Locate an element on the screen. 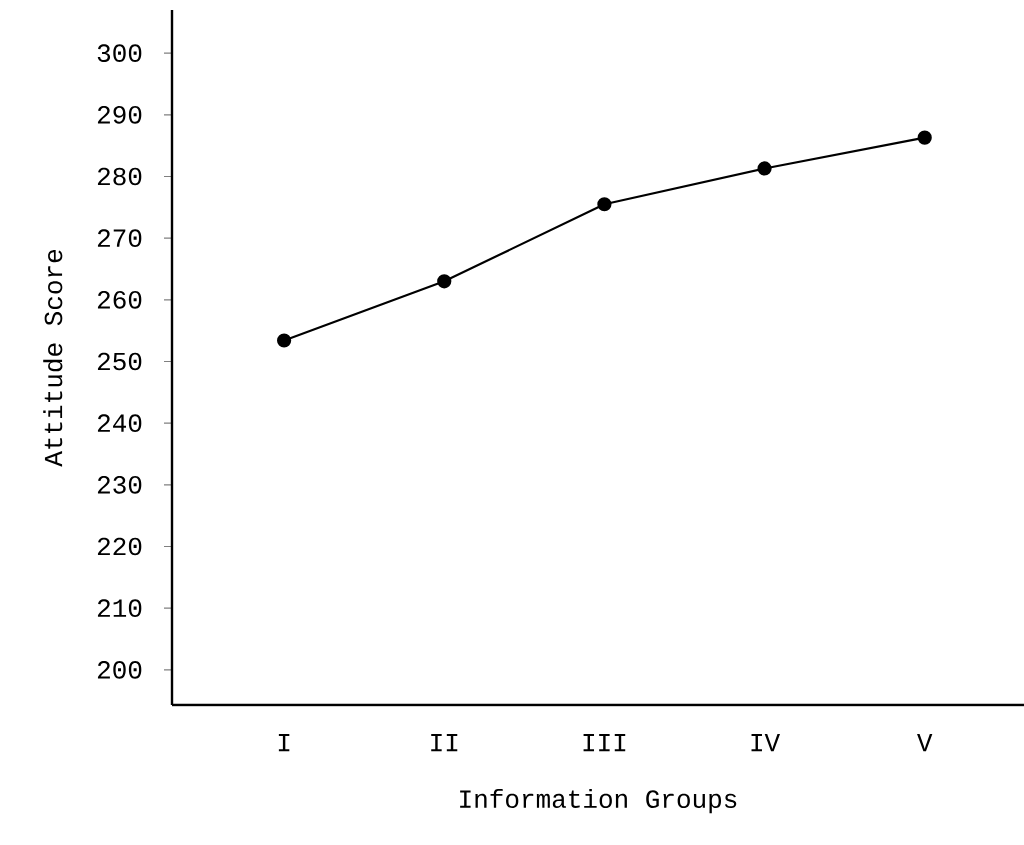 Image resolution: width=1024 pixels, height=845 pixels. y-tick-label: 270 is located at coordinates (119, 238).